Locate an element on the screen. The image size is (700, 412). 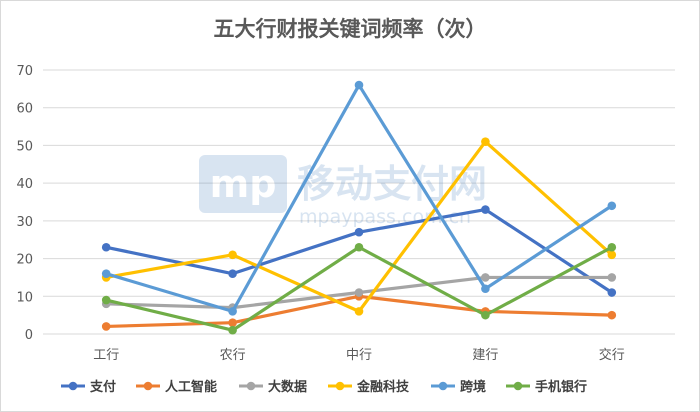
x-tick-label: 建行 is located at coordinates (485, 355).